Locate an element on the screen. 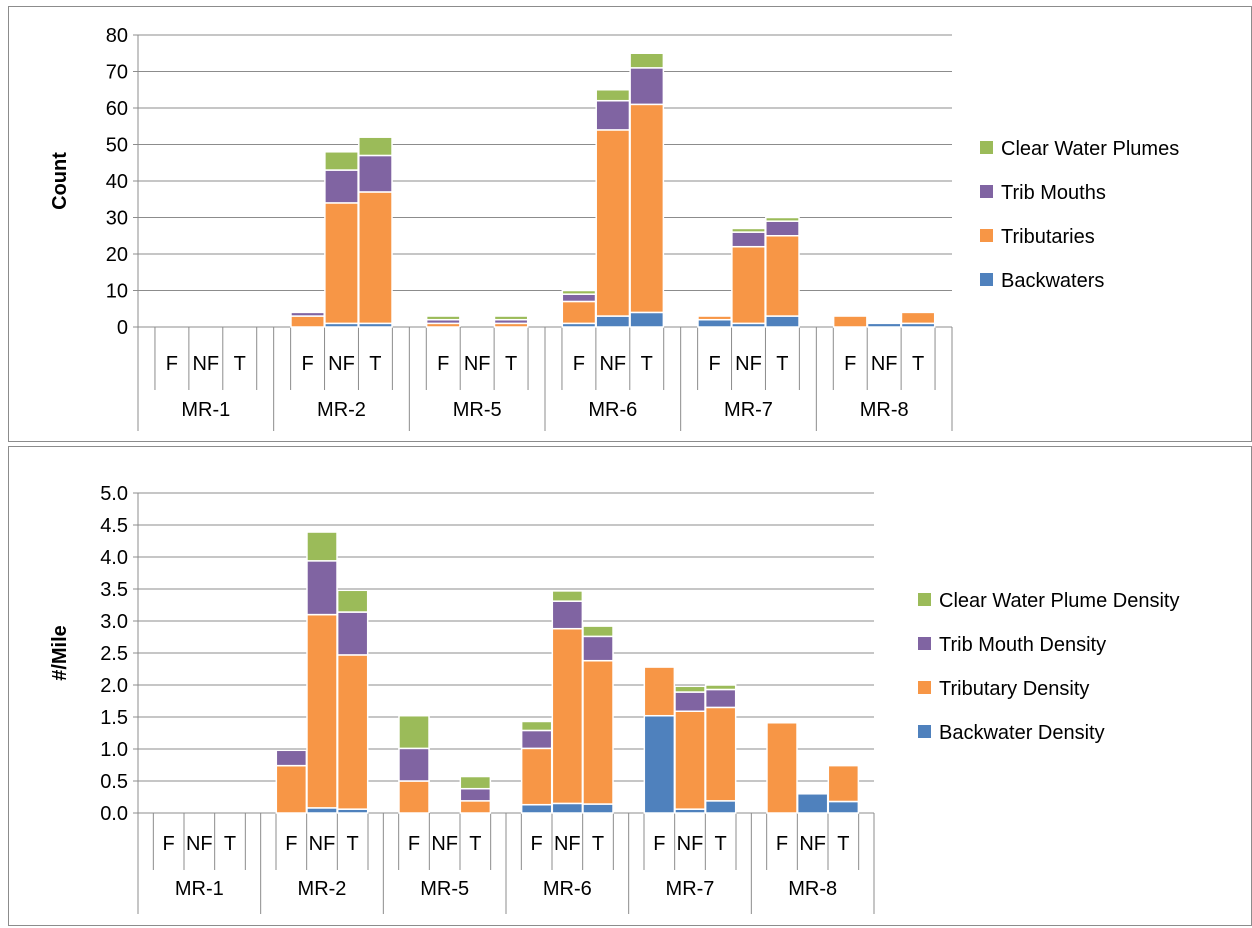 The height and width of the screenshot is (928, 1252). legend-item: Clear Water Plume Density is located at coordinates (1048, 601).